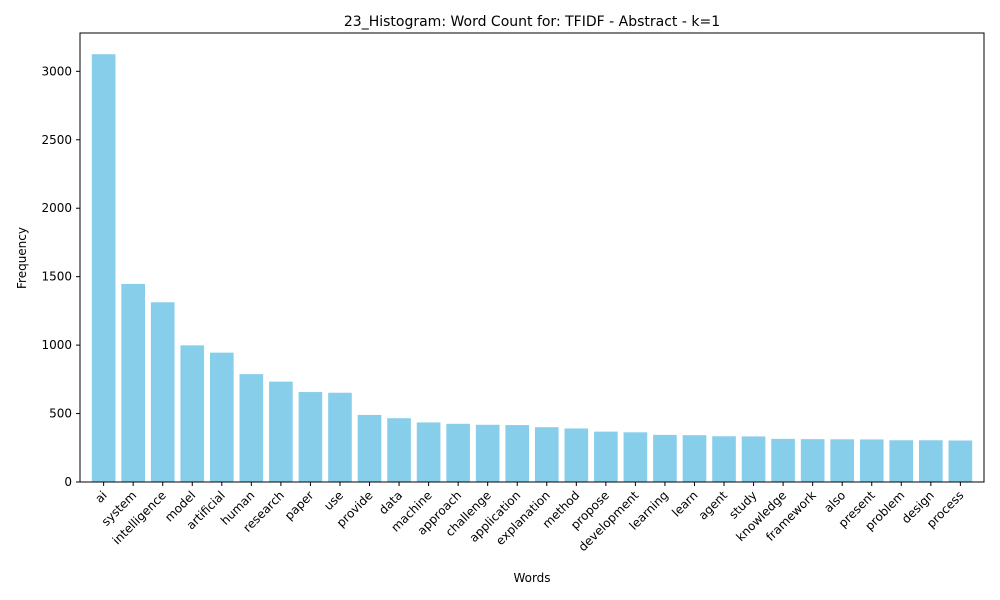 The width and height of the screenshot is (1000, 600). What do you see at coordinates (842, 460) in the screenshot?
I see `bar-also` at bounding box center [842, 460].